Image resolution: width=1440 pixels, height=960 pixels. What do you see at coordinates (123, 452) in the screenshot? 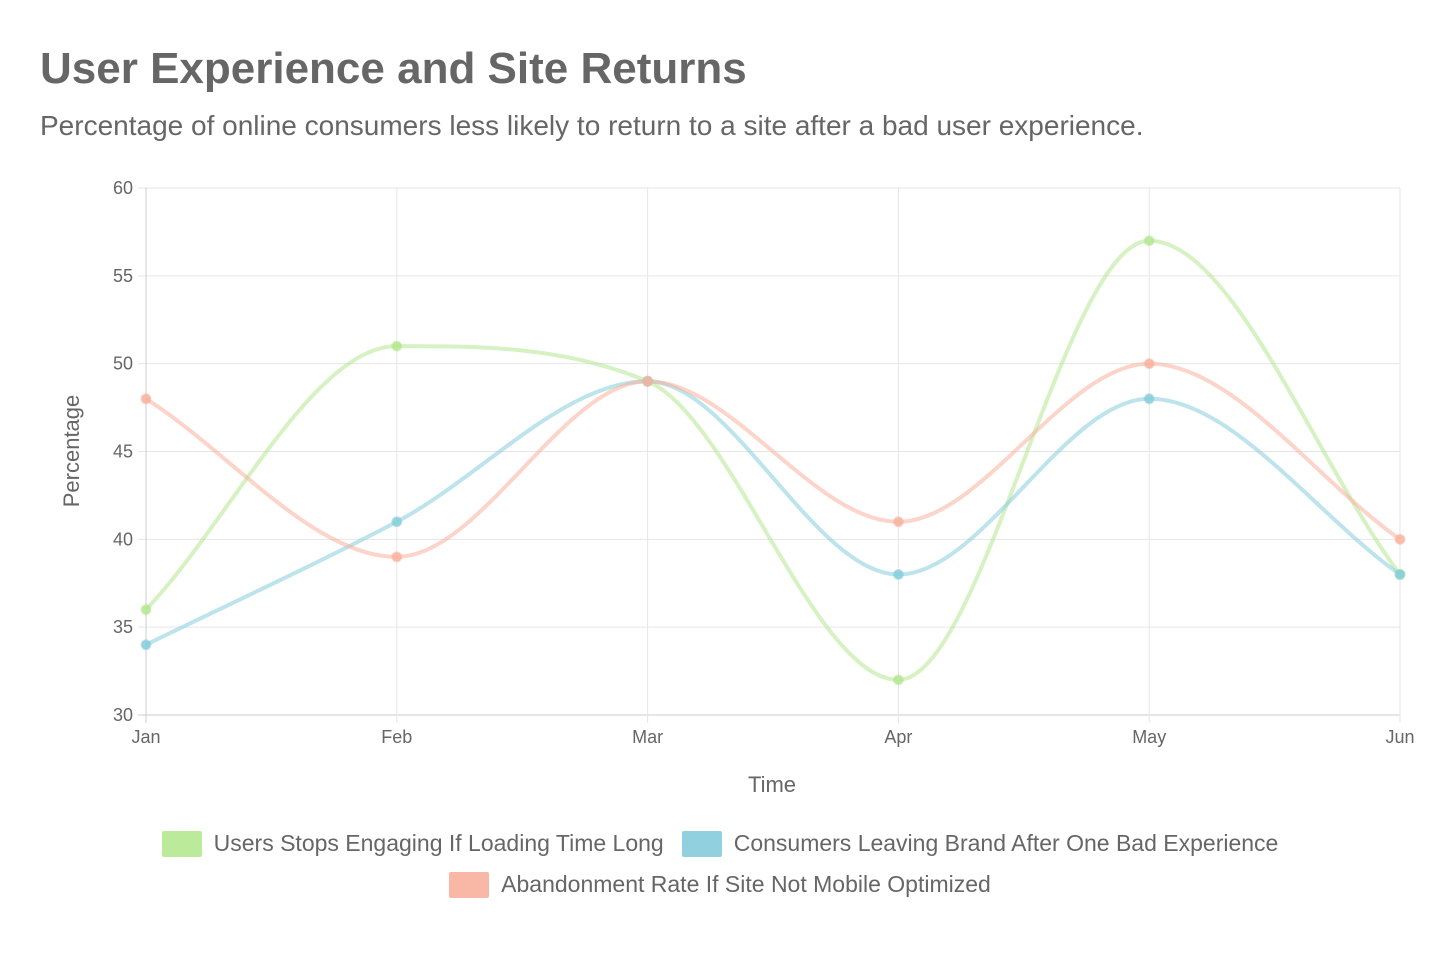
I see `y-tick-label: 45` at bounding box center [123, 452].